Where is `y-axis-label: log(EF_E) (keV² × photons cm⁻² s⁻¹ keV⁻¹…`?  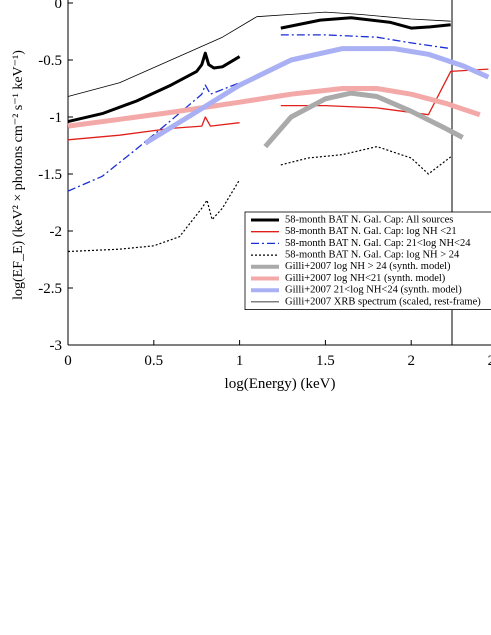
y-axis-label: log(EF_E) (keV² × photons cm⁻² s⁻¹ keV⁻¹… is located at coordinates (18, 175).